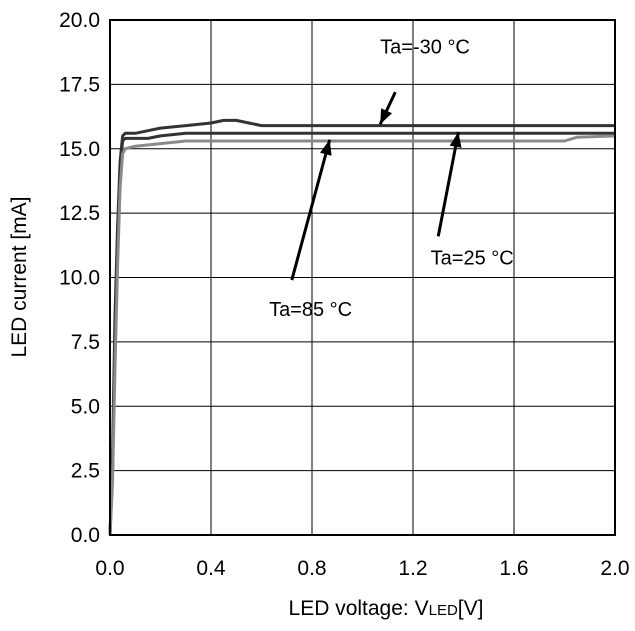  I want to click on y-tick-label: 15.0, so click(79, 149).